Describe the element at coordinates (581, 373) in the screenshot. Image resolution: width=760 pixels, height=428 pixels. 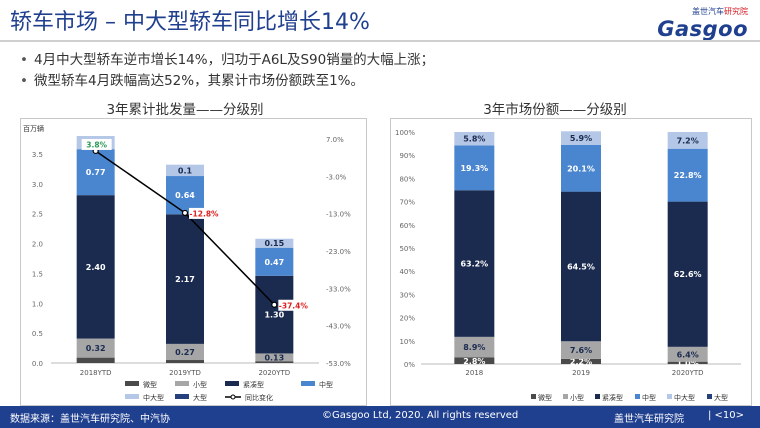
I see `x-tick-label: 2019` at that location.